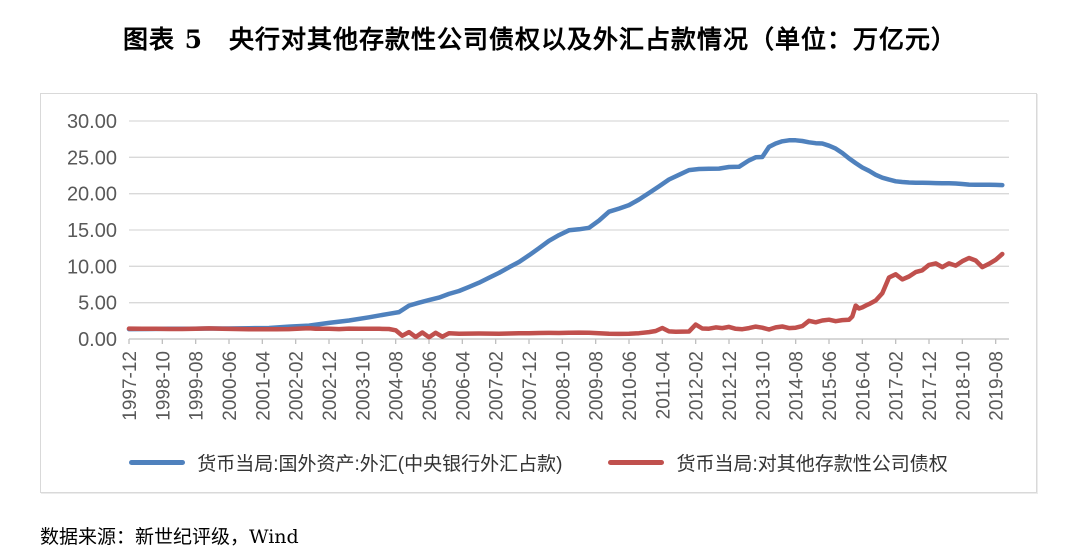 The width and height of the screenshot is (1080, 558). What do you see at coordinates (797, 386) in the screenshot?
I see `x-tick-label: 2014-08` at bounding box center [797, 386].